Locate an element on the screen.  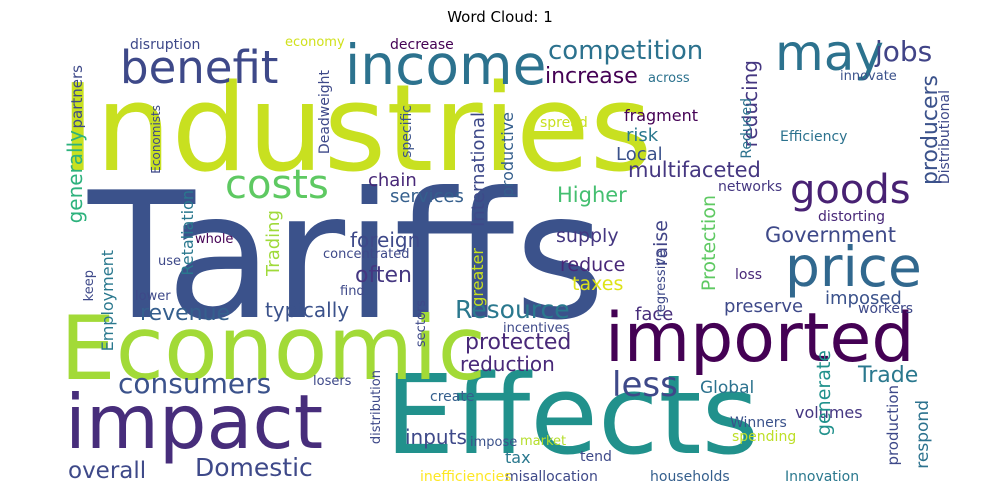
word-economy: economy is located at coordinates (315, 42).